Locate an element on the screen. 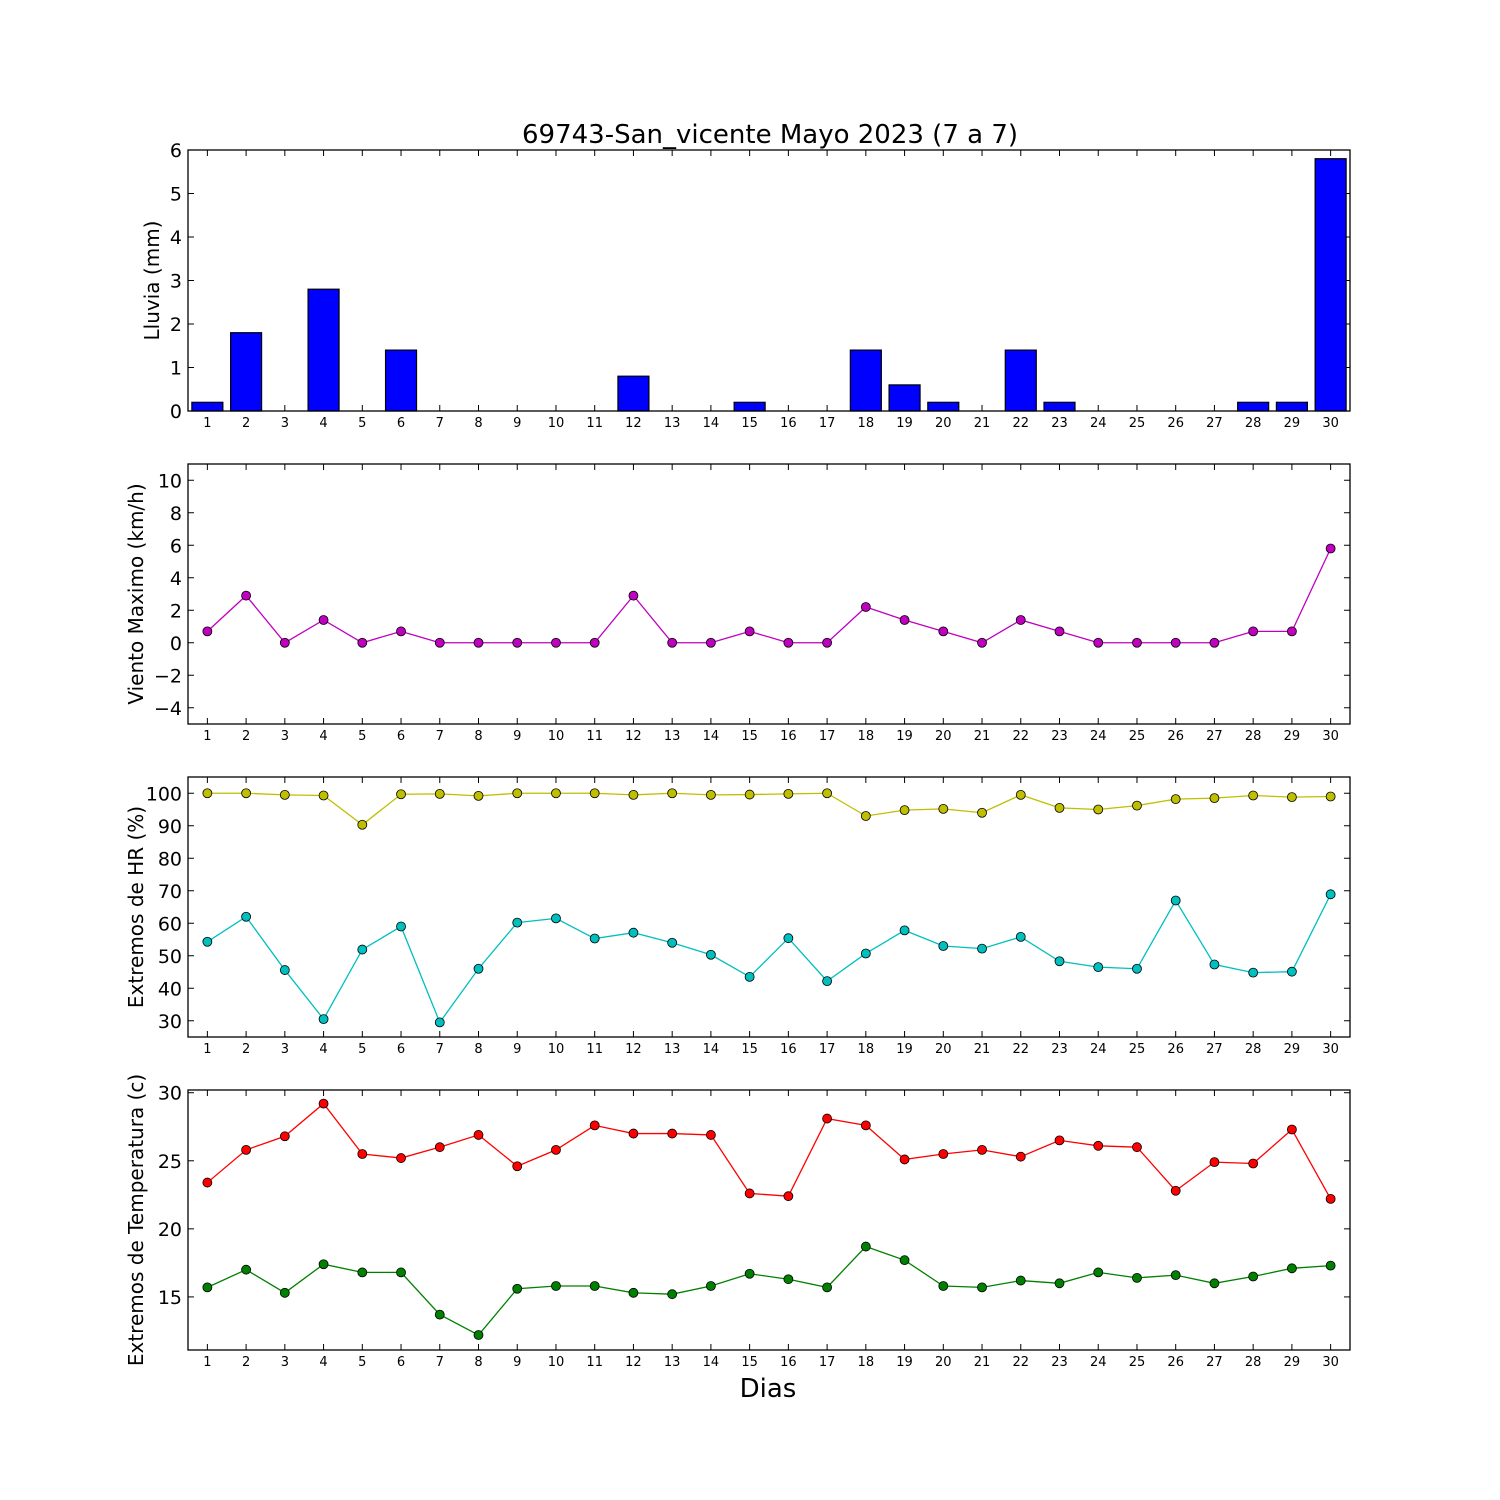 This screenshot has width=1500, height=1500. subplot-1-xtick-label: 25 is located at coordinates (1137, 423).